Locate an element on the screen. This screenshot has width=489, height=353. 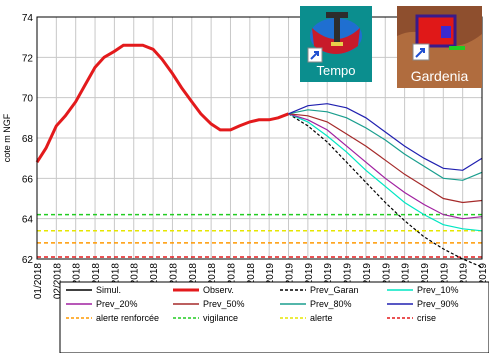
gardenia-shortcut: Gardenia is located at coordinates (439, 47).